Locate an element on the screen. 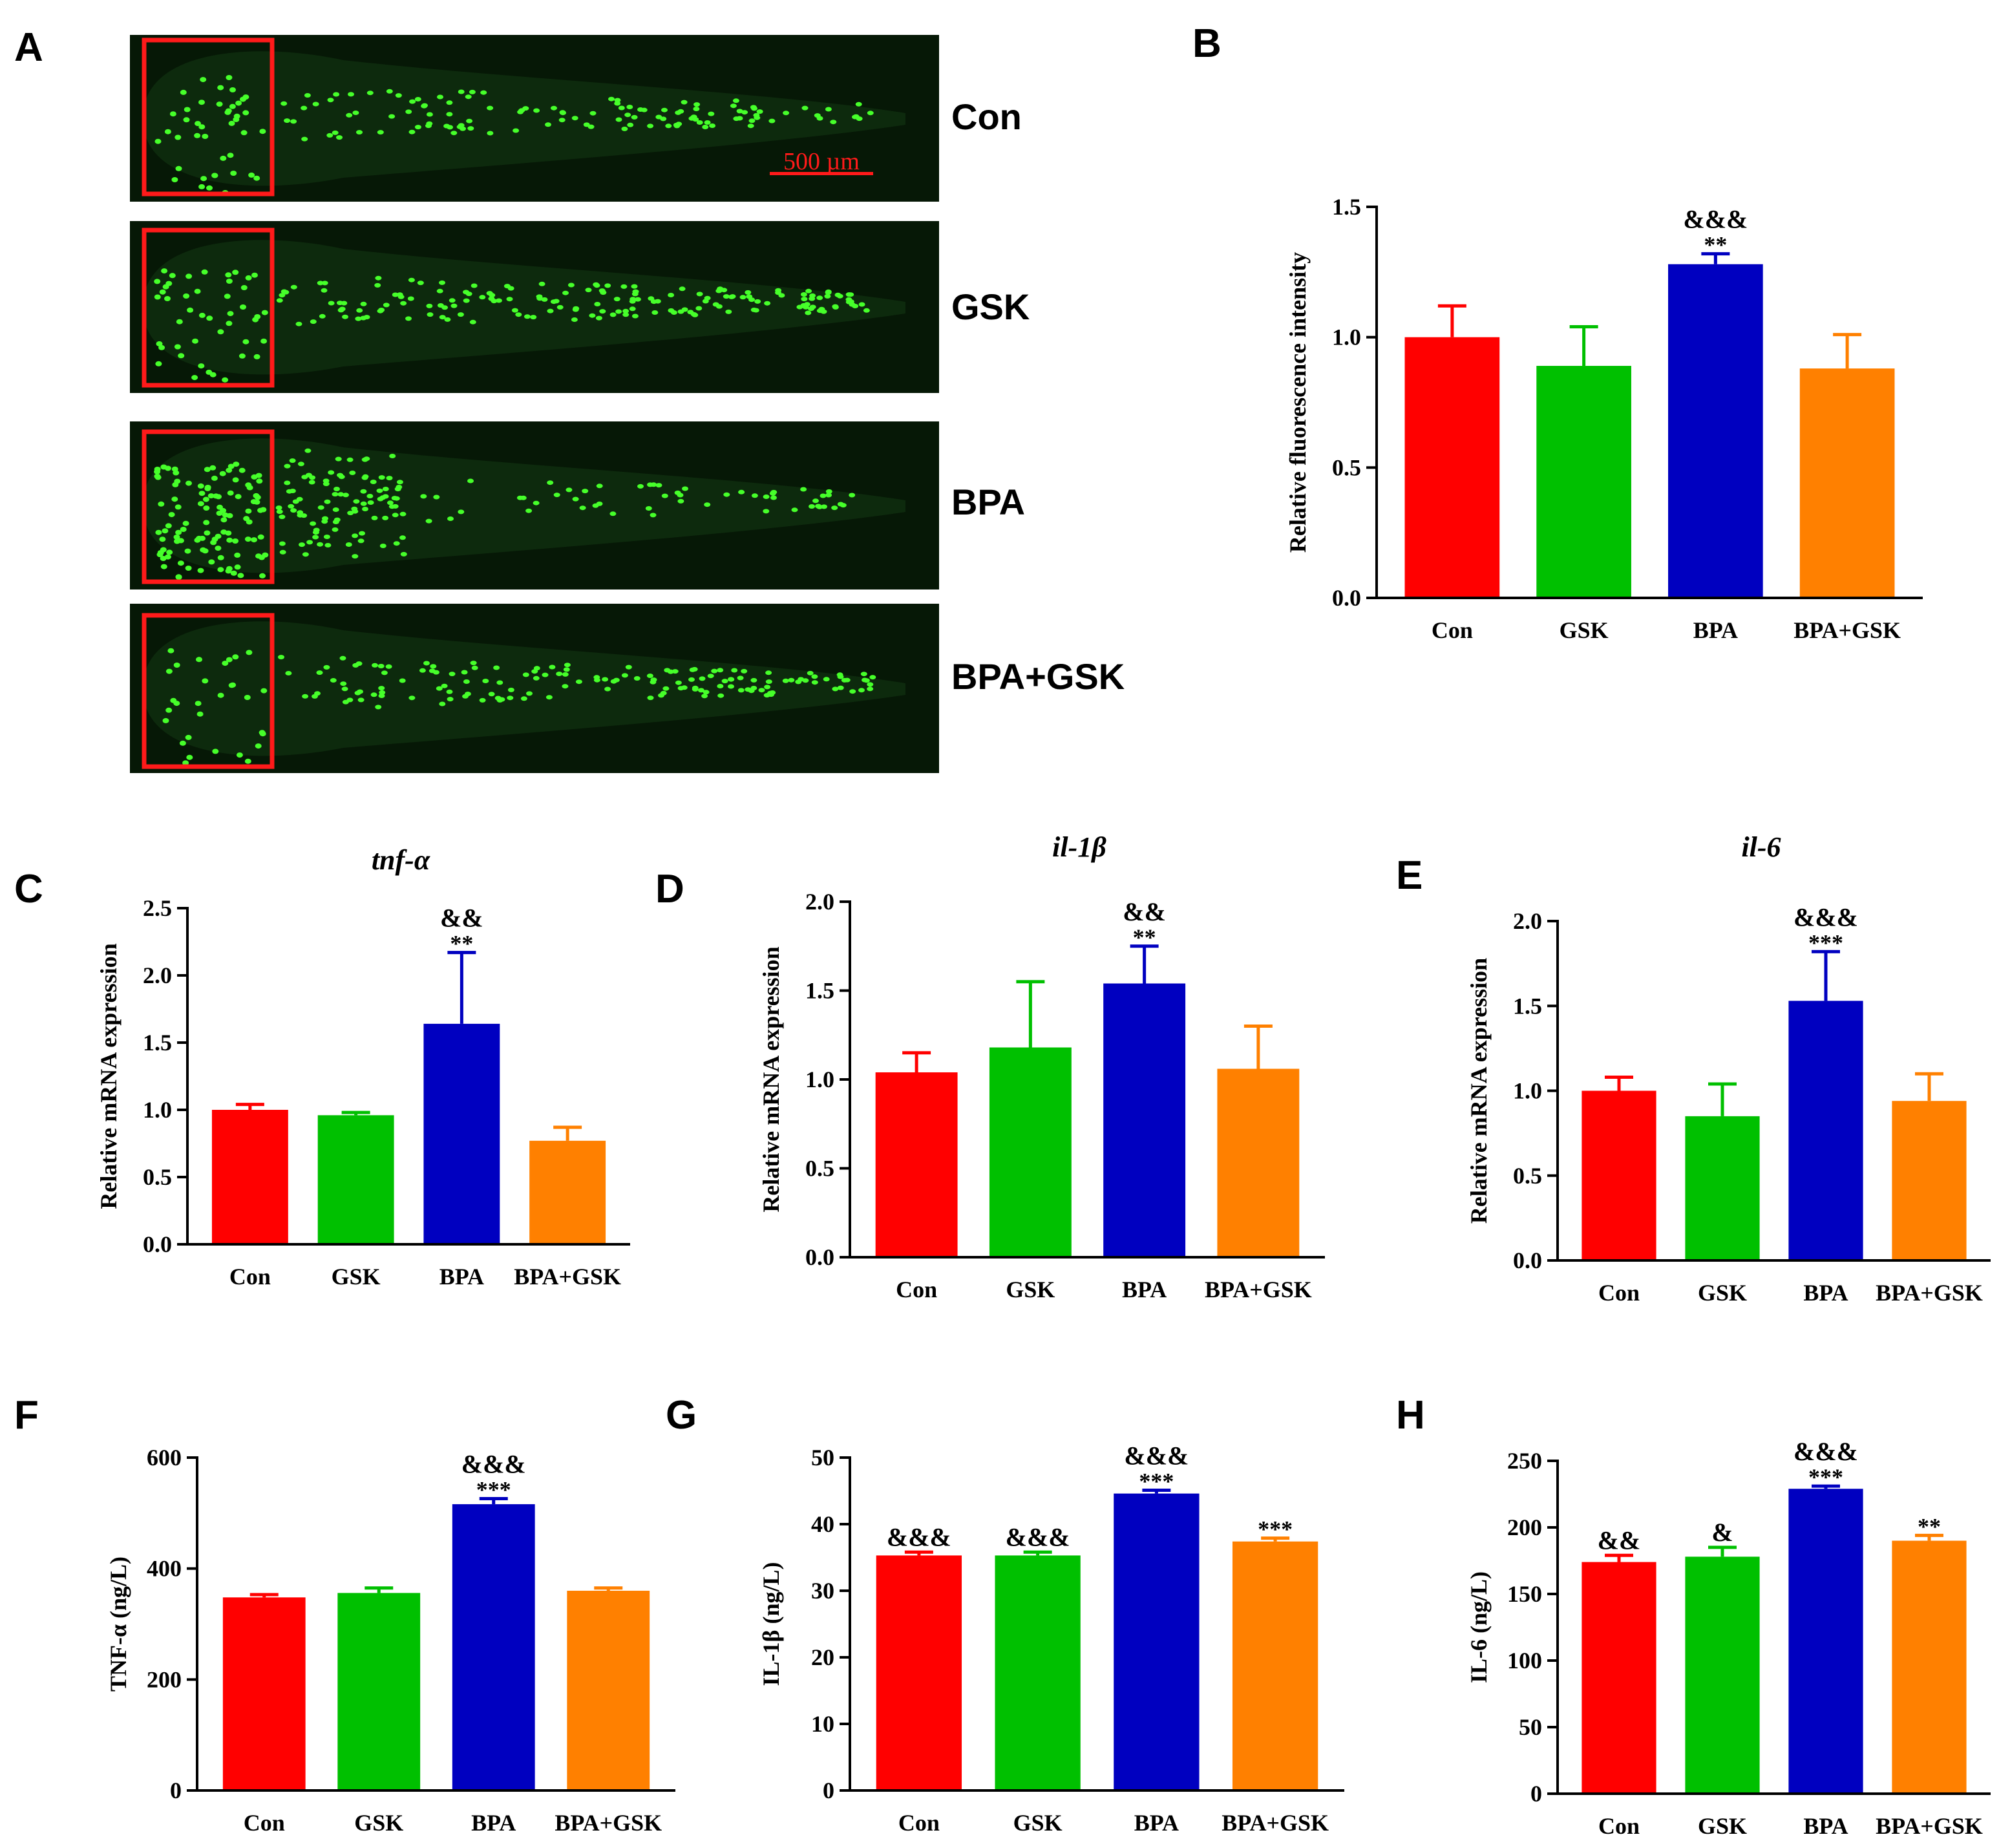 The width and height of the screenshot is (2010, 1848). y-tick-label: 0.5 is located at coordinates (819, 1169).